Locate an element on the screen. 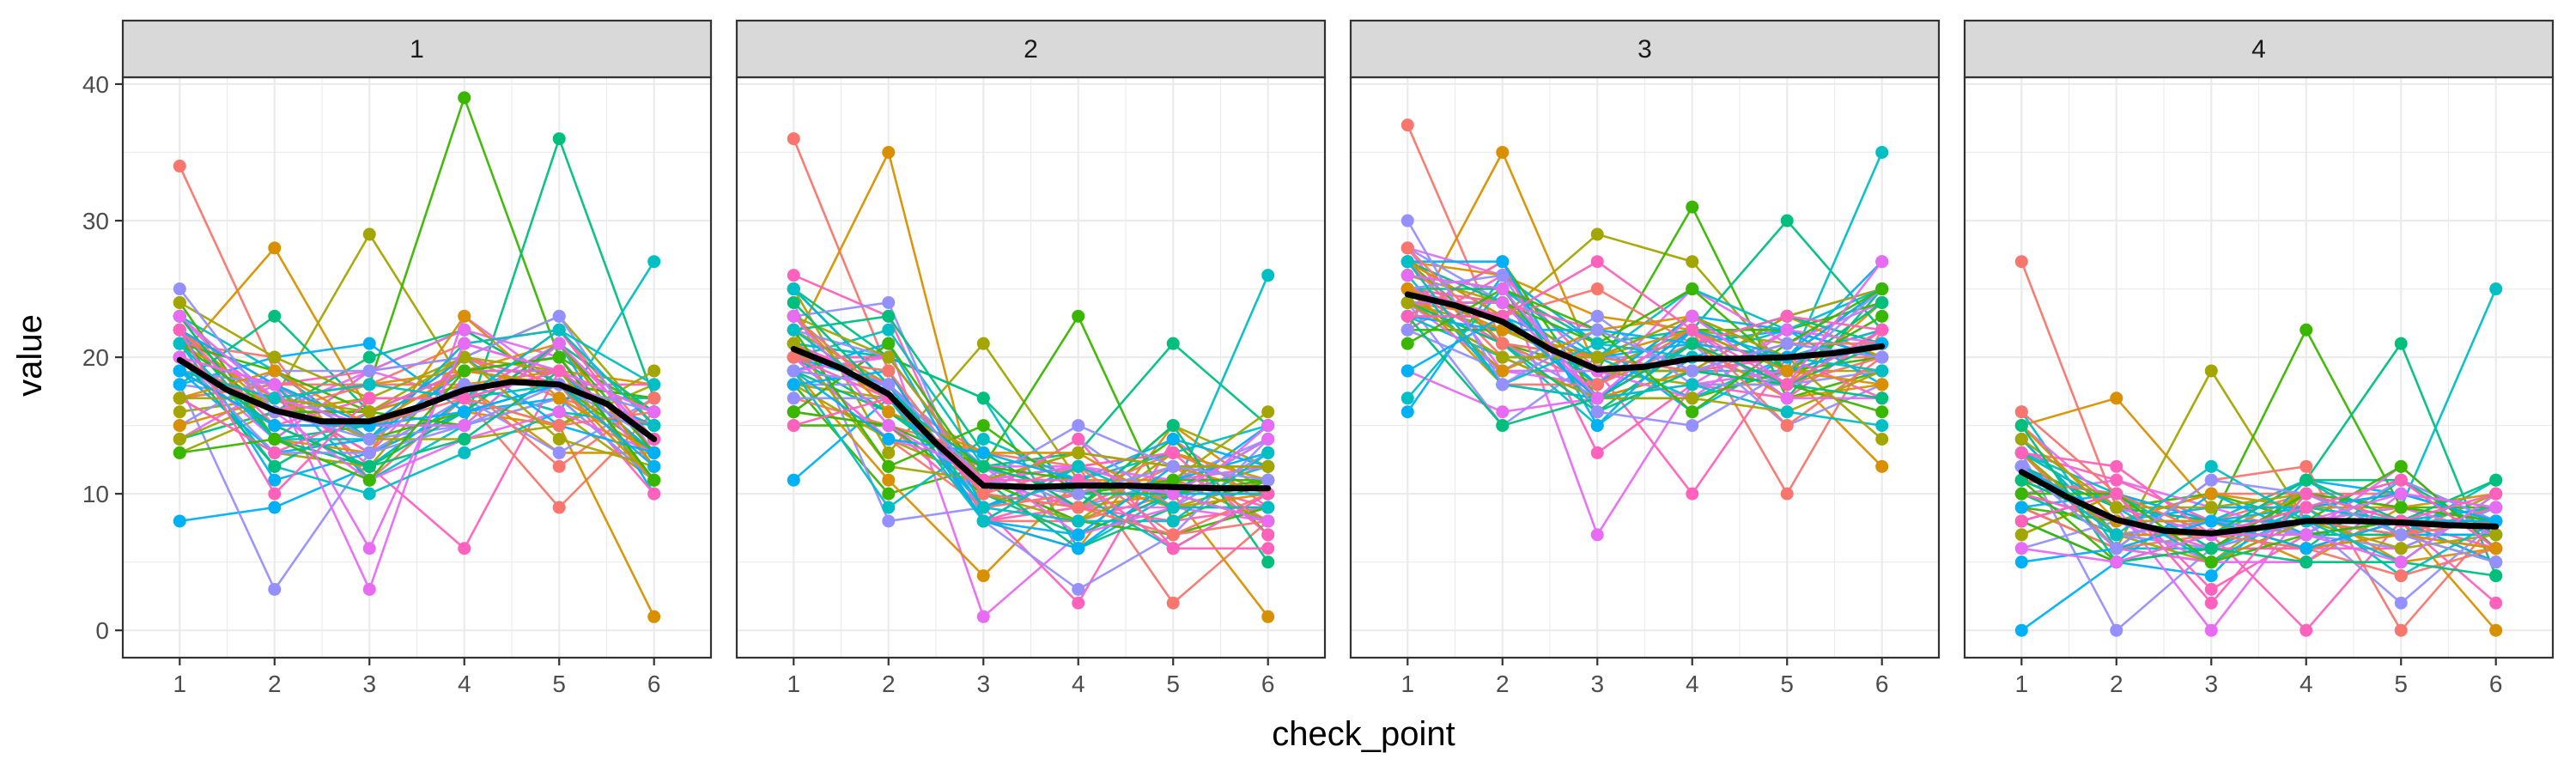 The height and width of the screenshot is (777, 2576). facet-strip is located at coordinates (1031, 49).